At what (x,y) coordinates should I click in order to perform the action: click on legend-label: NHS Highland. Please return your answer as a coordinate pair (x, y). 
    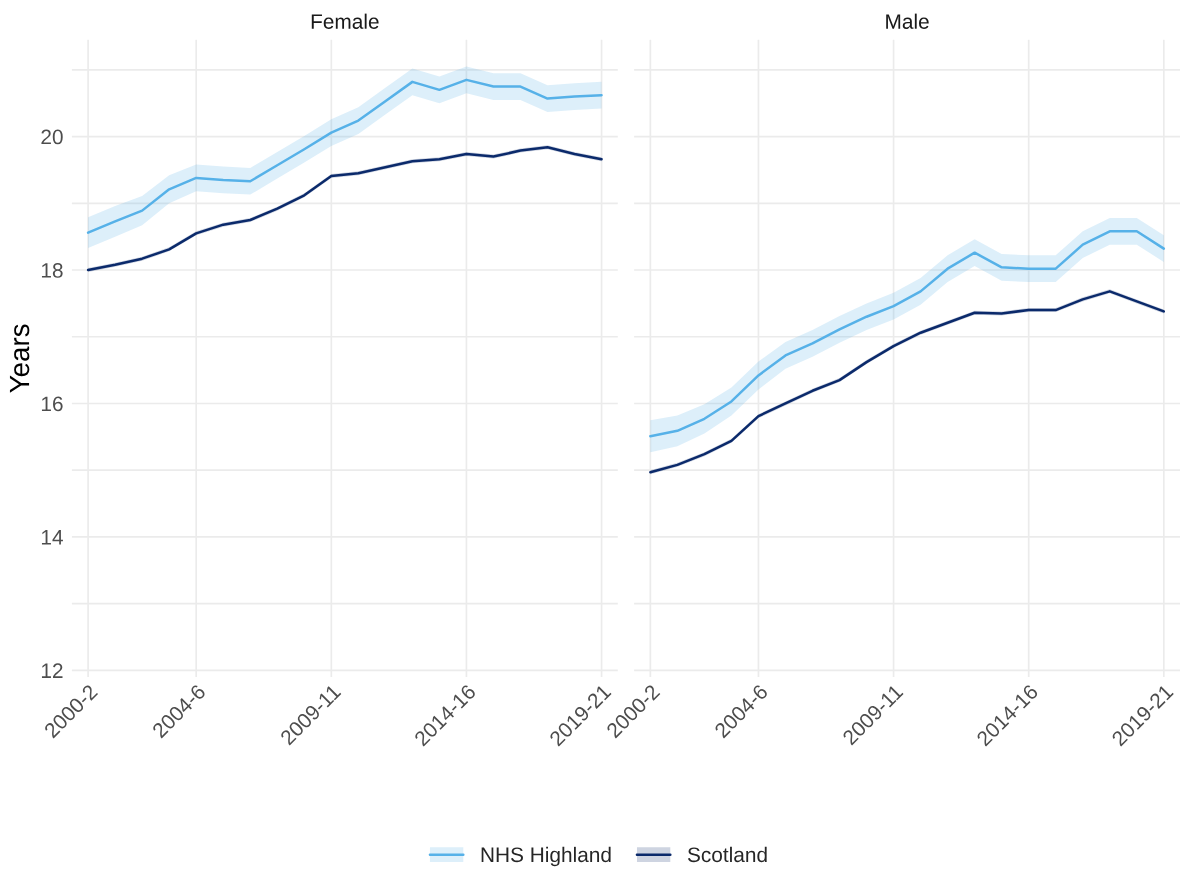
    Looking at the image, I should click on (546, 856).